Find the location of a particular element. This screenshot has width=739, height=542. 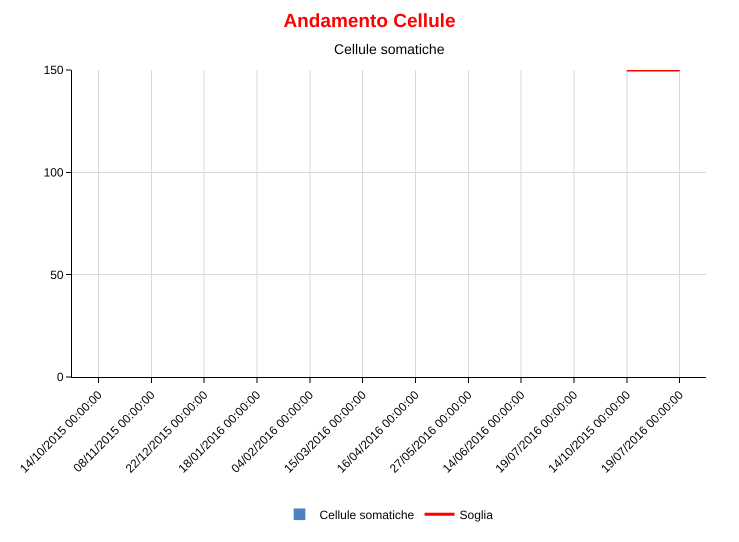

chart-title: Andamento Cellule is located at coordinates (369, 21).